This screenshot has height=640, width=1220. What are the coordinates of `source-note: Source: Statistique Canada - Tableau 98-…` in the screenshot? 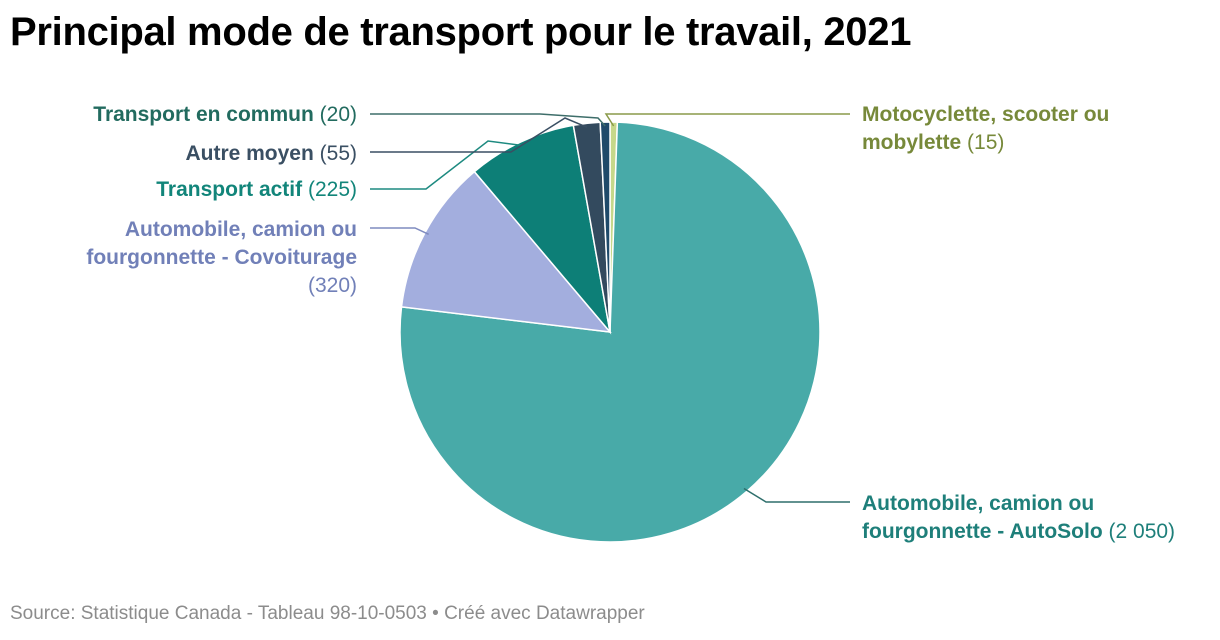 It's located at (327, 613).